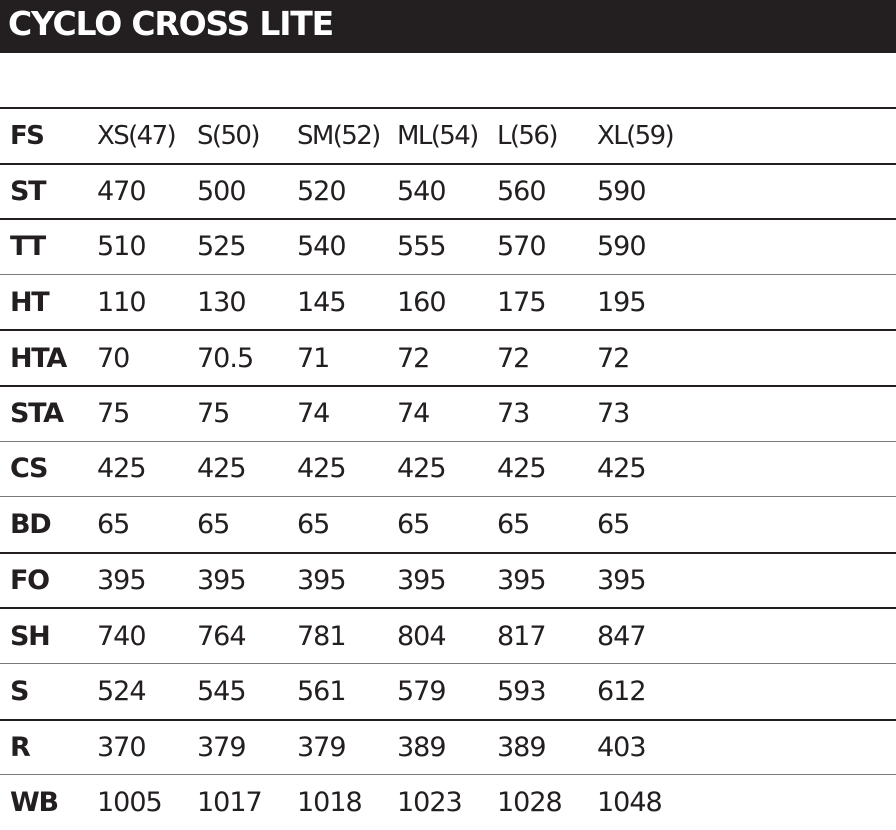  Describe the element at coordinates (422, 247) in the screenshot. I see `table-cell: 555` at that location.